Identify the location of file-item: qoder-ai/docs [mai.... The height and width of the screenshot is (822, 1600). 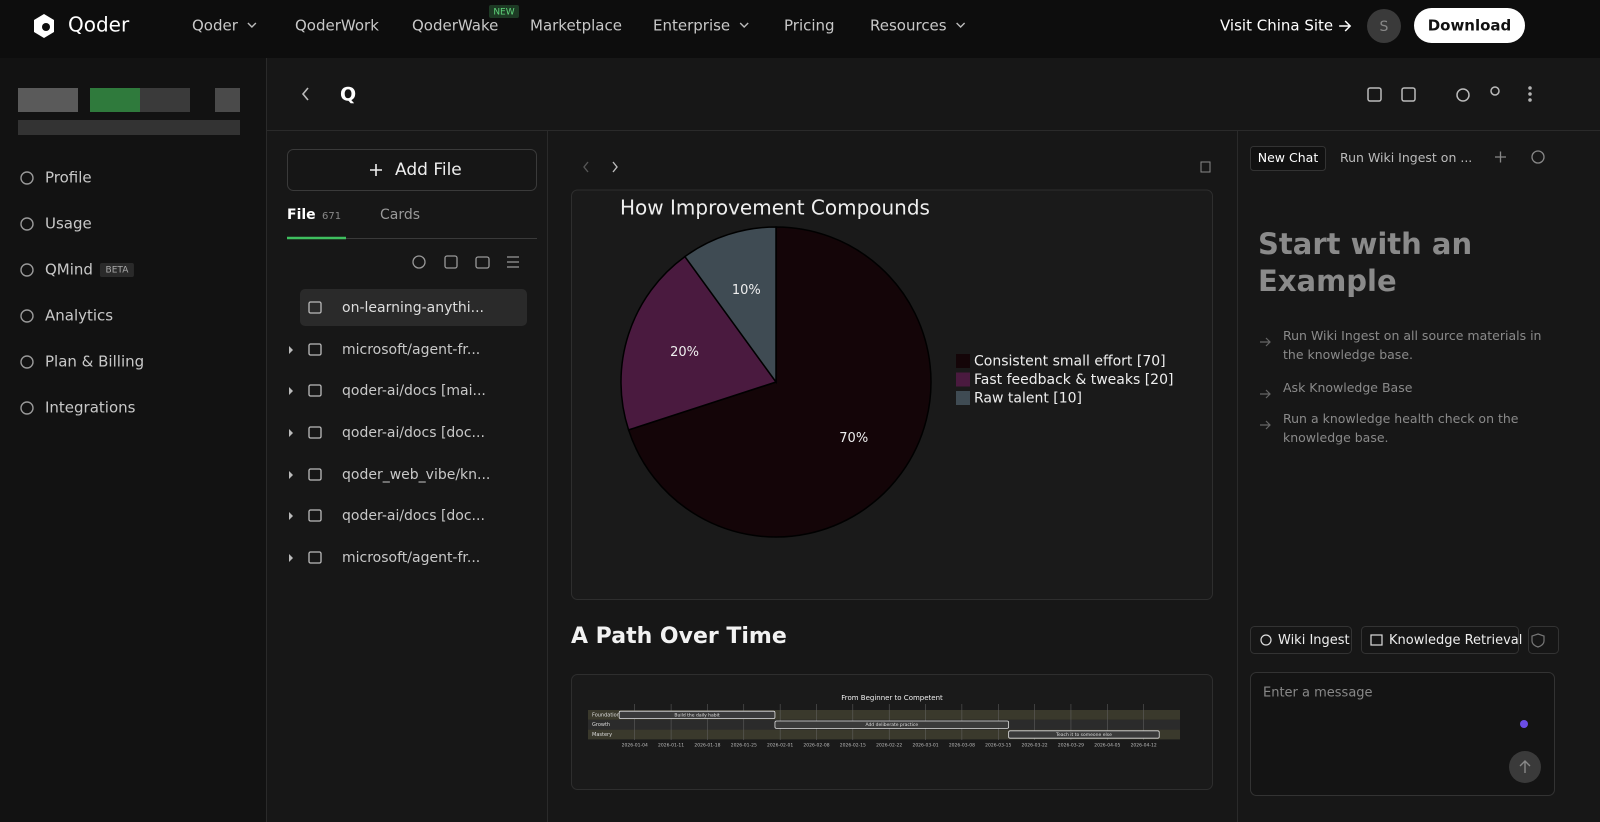
(414, 391).